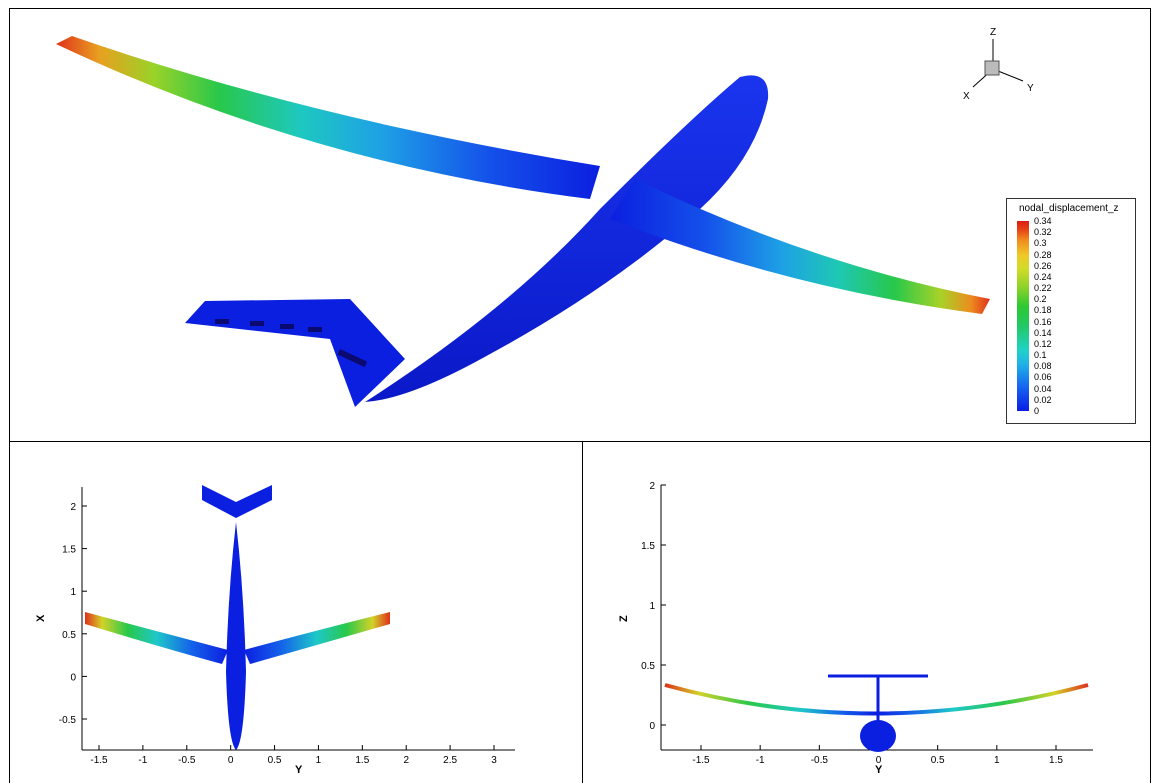 This screenshot has height=784, width=1155. Describe the element at coordinates (1043, 221) in the screenshot. I see `legend-label: 0.34` at that location.